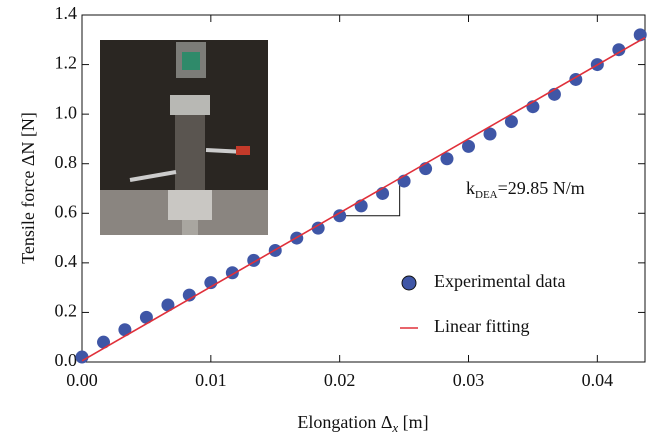 Image resolution: width=648 pixels, height=438 pixels. Describe the element at coordinates (66, 360) in the screenshot. I see `y-tick-label: 0.0` at that location.